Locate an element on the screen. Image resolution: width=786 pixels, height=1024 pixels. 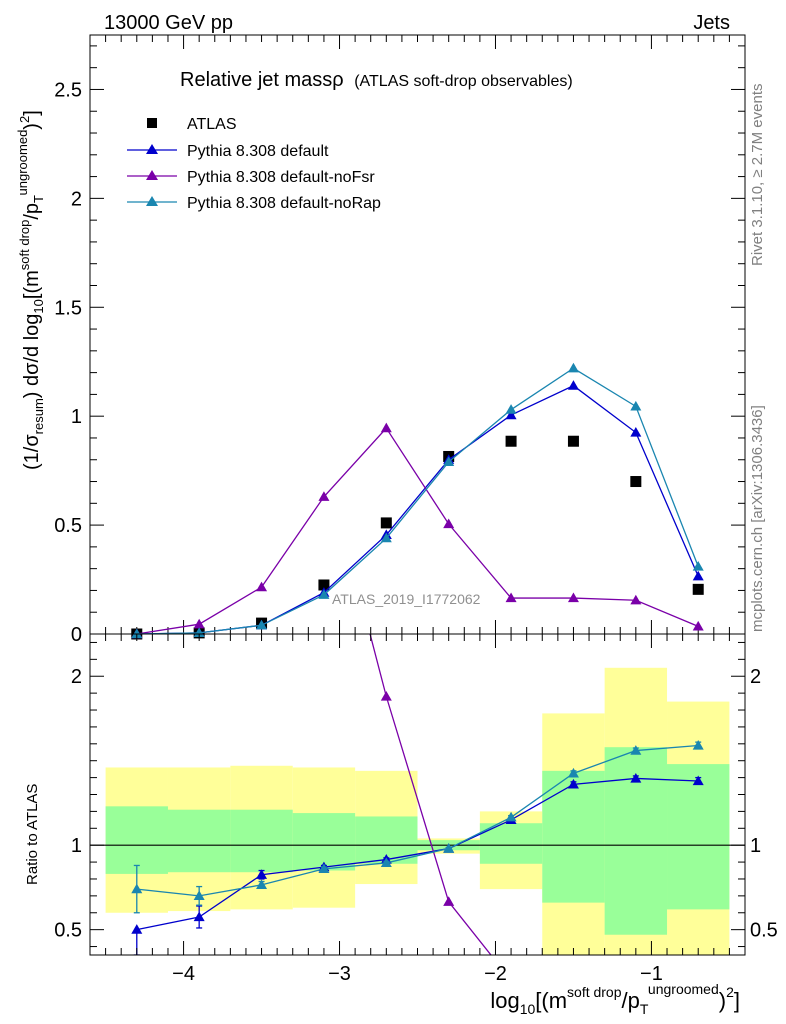
main-ytick-label: 0 is located at coordinates (76, 635).